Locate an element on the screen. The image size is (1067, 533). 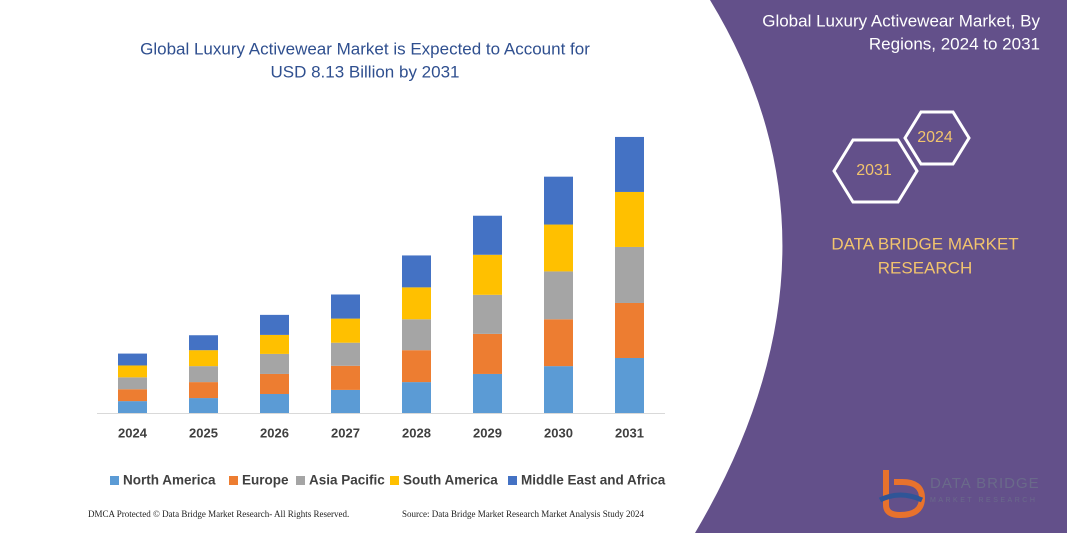
panel-heading: Regions, 2024 to 2031 is located at coordinates (954, 43).